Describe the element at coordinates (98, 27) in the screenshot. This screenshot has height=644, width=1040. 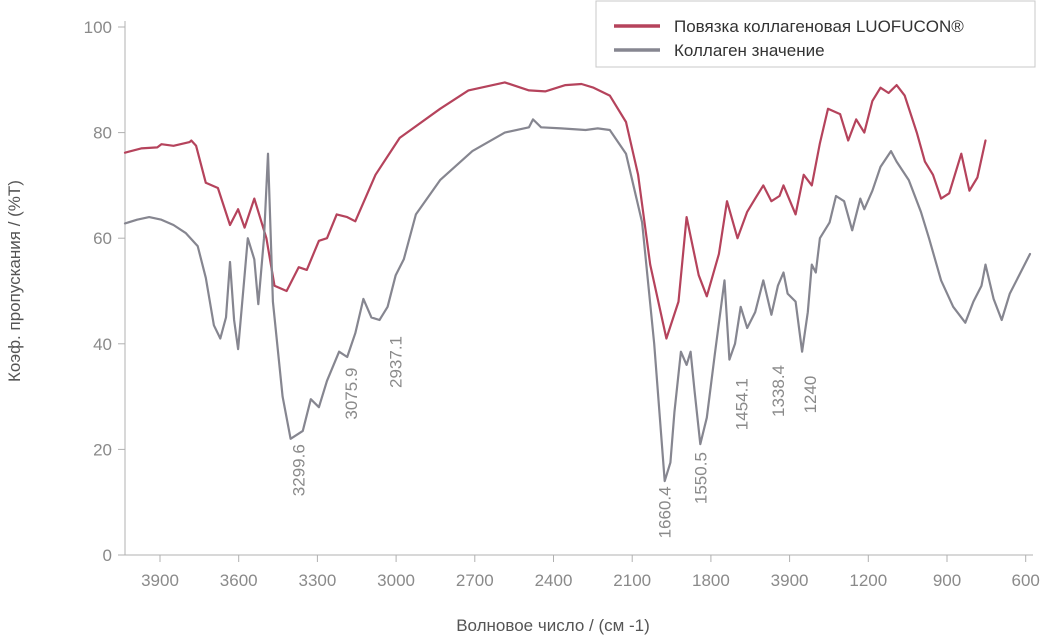
I see `y-tick-label: 100` at that location.